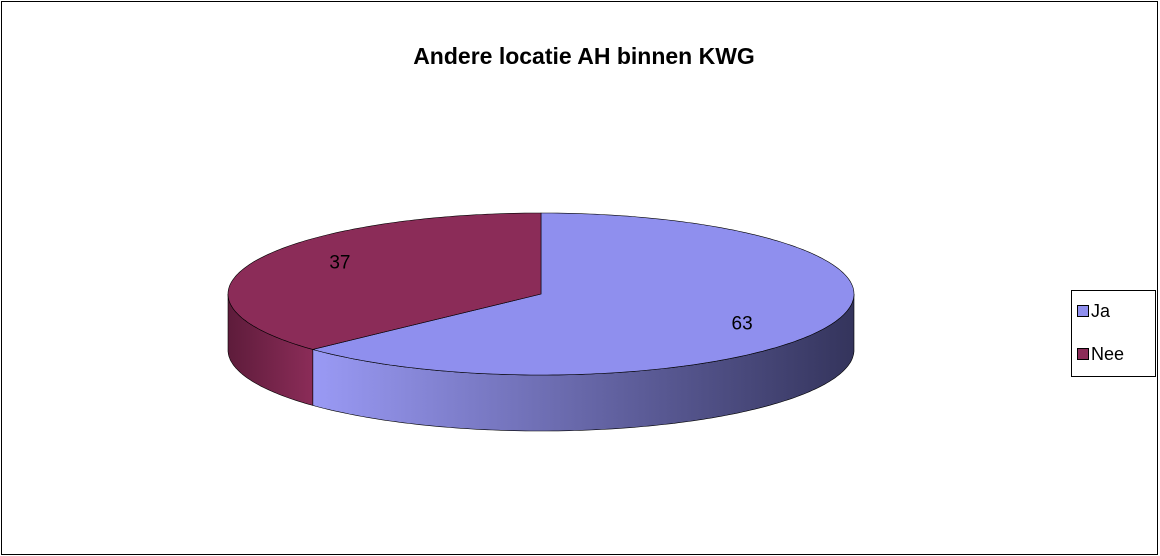 Image resolution: width=1160 pixels, height=556 pixels. What do you see at coordinates (1113, 333) in the screenshot?
I see `legend-box` at bounding box center [1113, 333].